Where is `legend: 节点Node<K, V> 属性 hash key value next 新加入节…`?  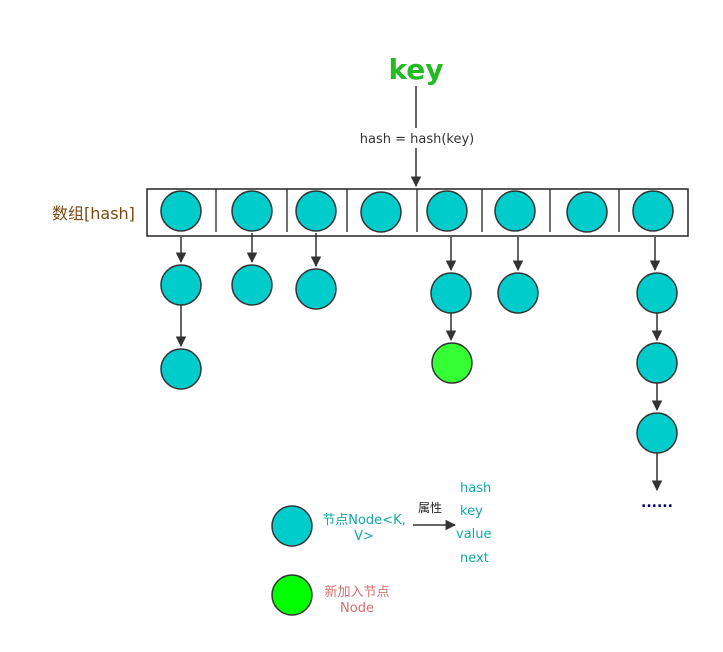
legend: 节点Node<K, V> 属性 hash key value next 新加入节… is located at coordinates (381, 548).